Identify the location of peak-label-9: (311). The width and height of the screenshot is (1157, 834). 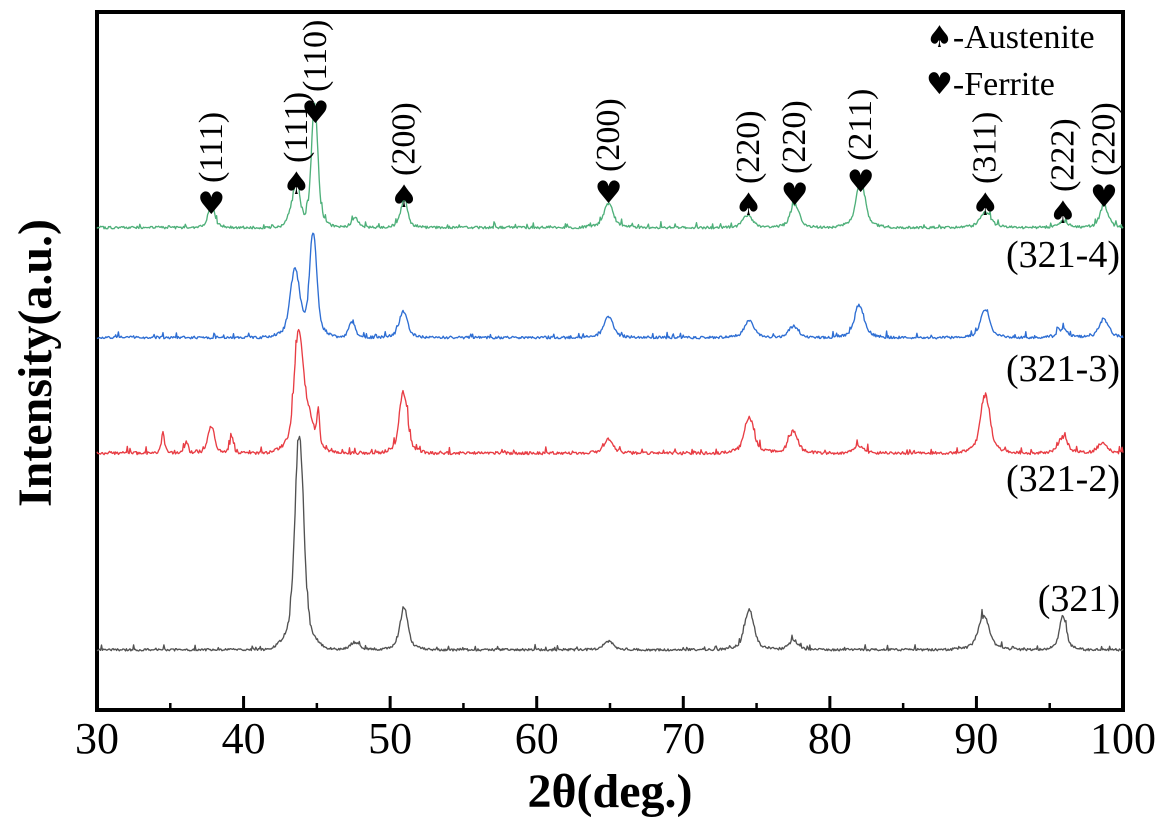
(985, 148).